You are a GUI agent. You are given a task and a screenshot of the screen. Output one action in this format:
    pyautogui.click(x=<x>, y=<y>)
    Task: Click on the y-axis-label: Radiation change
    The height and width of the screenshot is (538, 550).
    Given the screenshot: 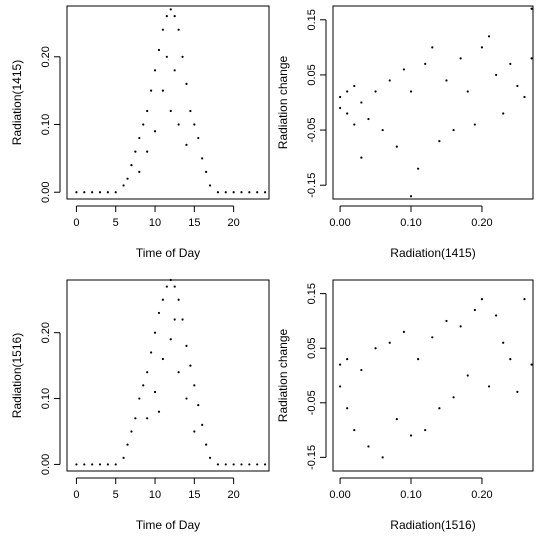 What is the action you would take?
    pyautogui.click(x=283, y=375)
    